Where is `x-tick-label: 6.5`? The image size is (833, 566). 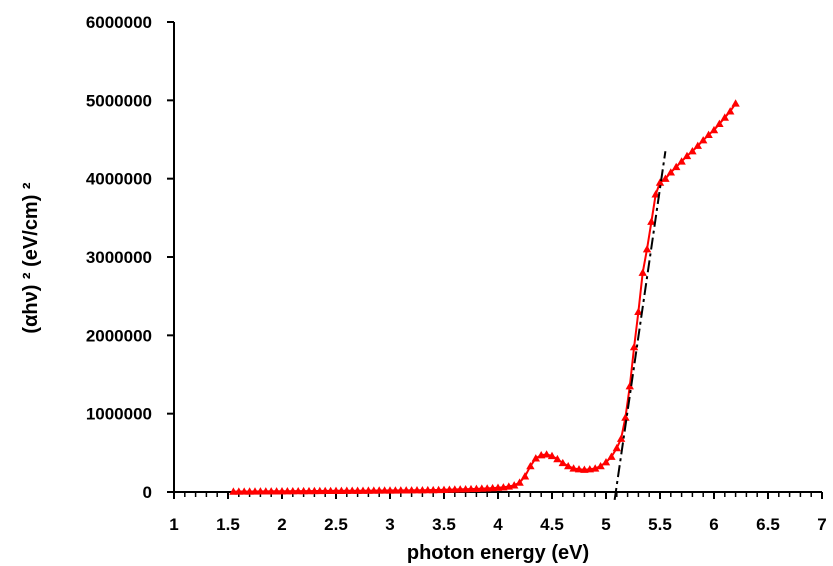 x-tick-label: 6.5 is located at coordinates (768, 524).